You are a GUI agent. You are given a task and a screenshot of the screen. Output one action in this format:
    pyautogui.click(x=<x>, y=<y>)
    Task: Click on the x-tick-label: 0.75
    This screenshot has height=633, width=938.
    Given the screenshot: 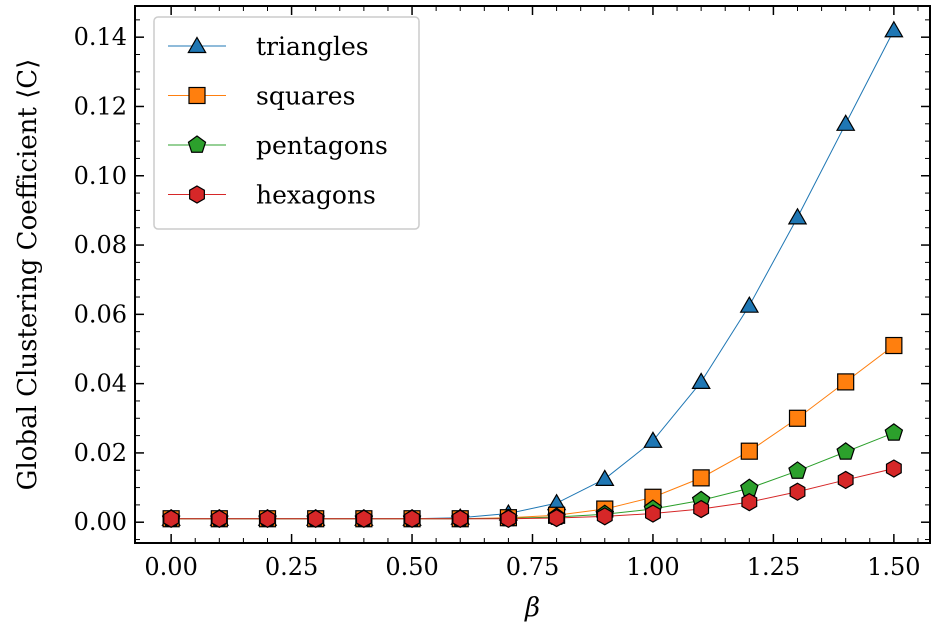 What is the action you would take?
    pyautogui.click(x=532, y=567)
    